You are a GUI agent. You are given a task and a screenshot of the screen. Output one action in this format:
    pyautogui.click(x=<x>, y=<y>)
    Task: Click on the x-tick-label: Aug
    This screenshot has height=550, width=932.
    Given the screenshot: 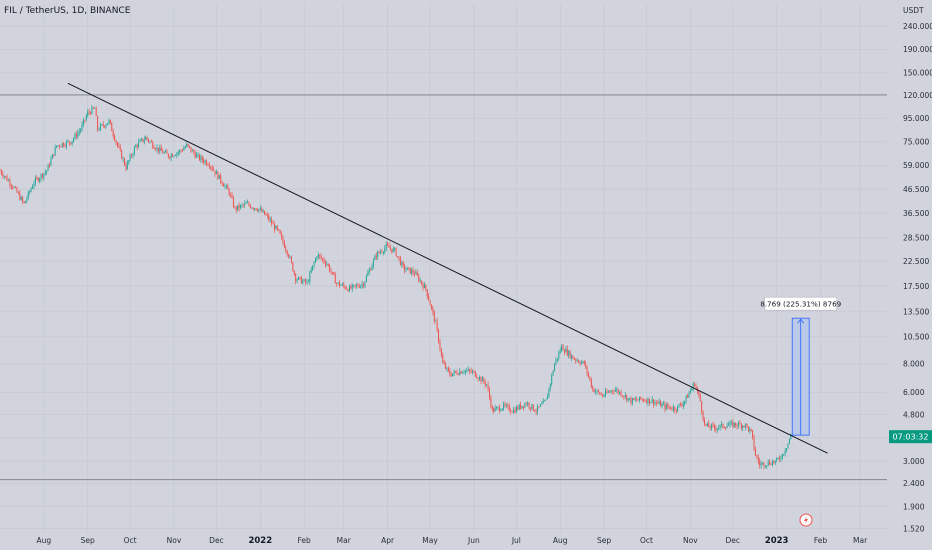 What is the action you would take?
    pyautogui.click(x=560, y=540)
    